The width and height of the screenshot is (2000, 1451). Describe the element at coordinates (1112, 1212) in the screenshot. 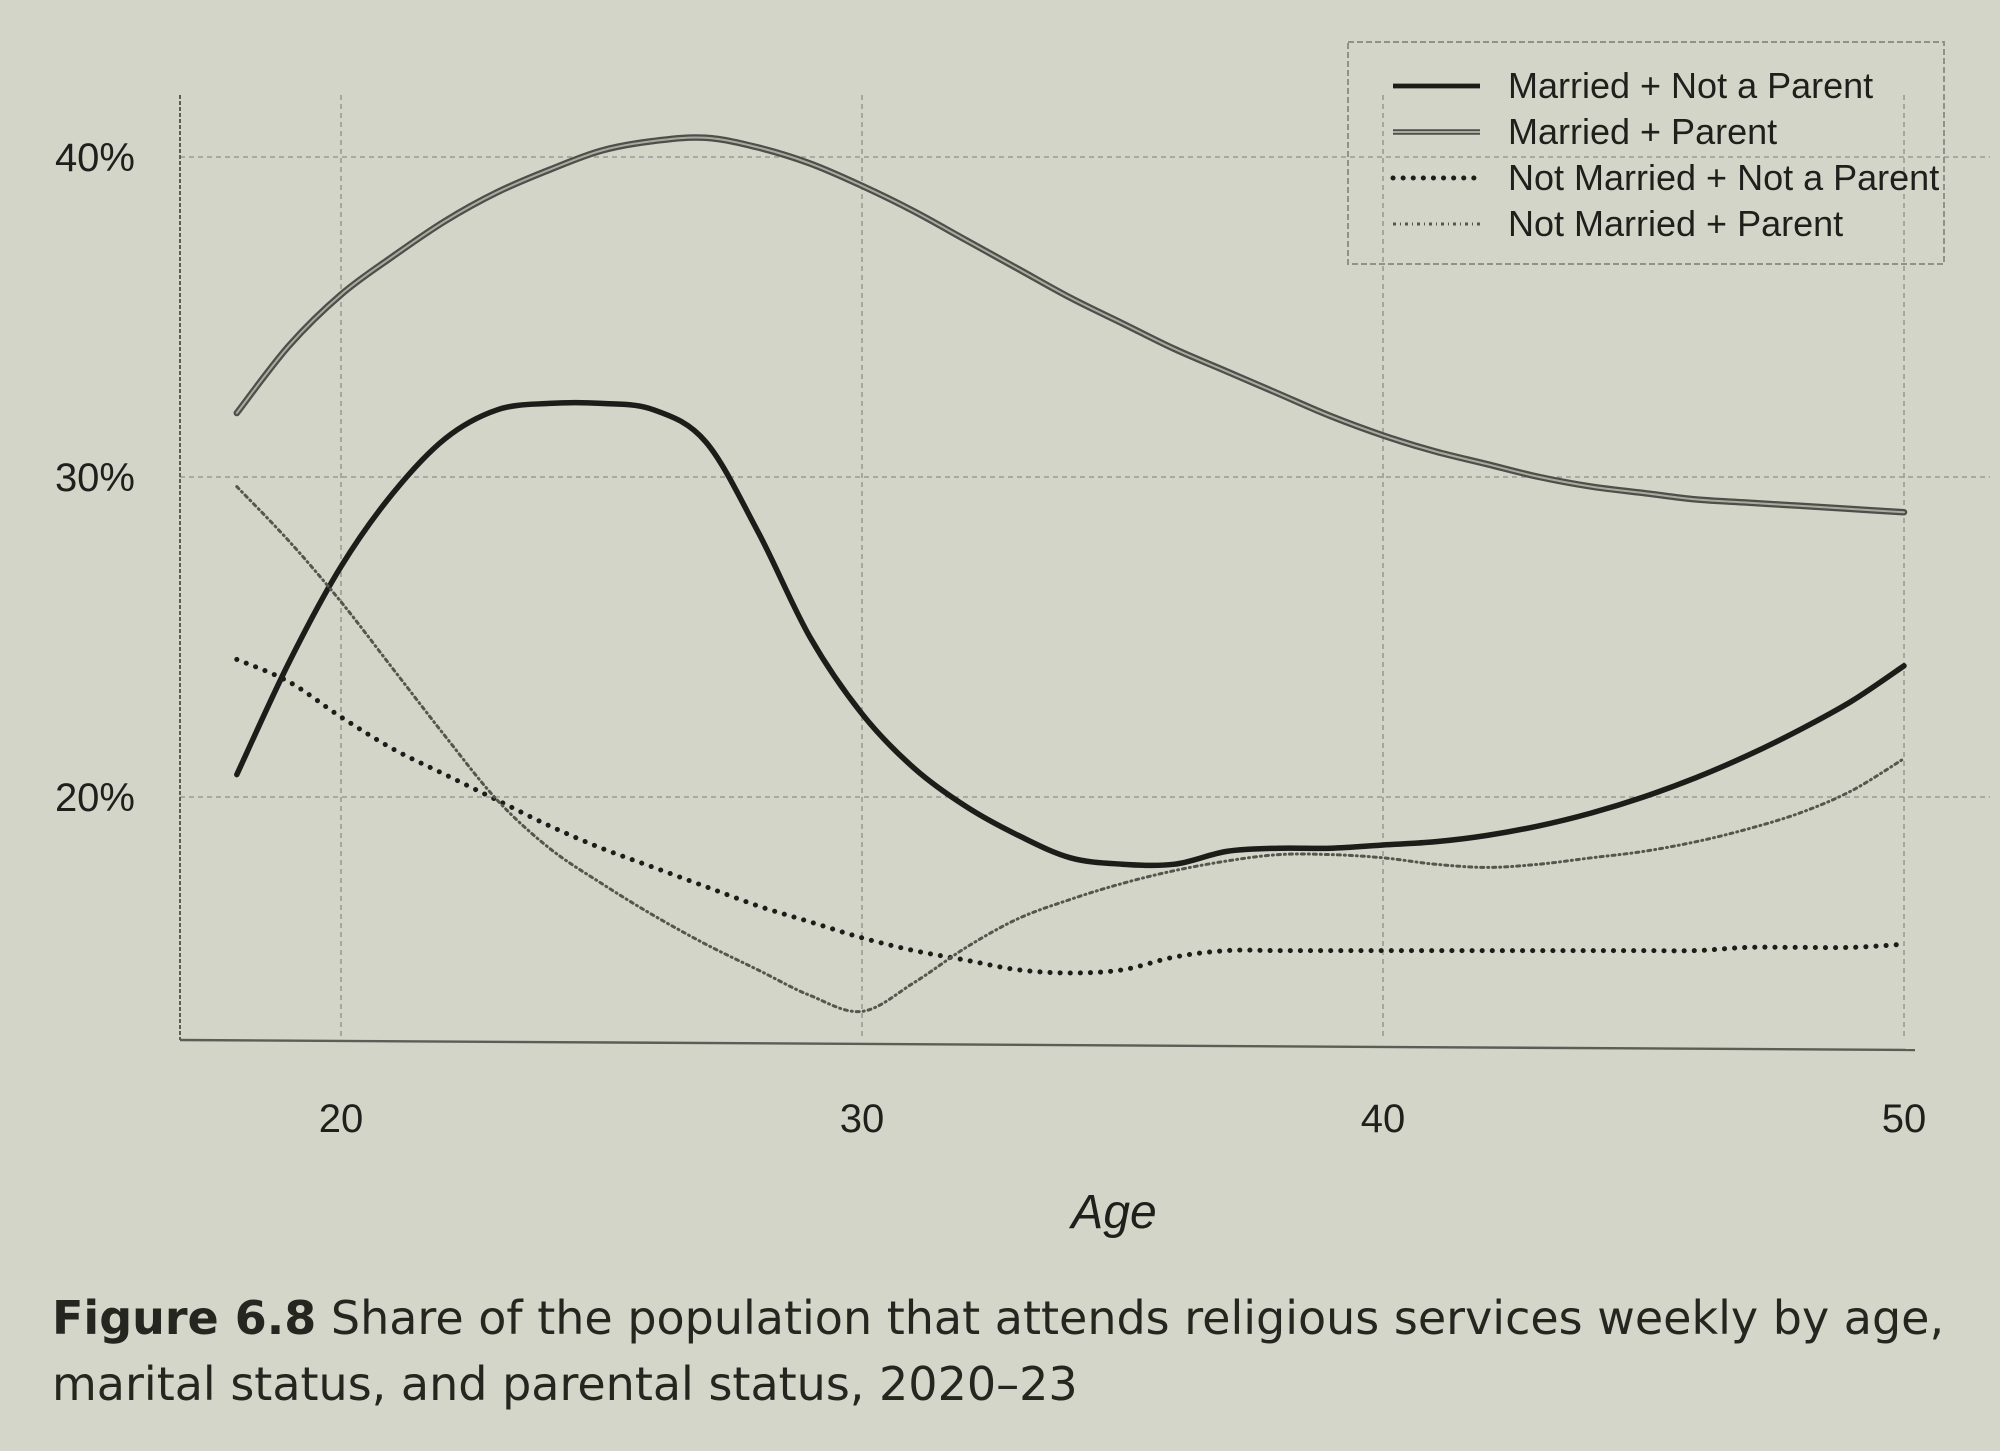

I see `x-axis-title: Age` at that location.